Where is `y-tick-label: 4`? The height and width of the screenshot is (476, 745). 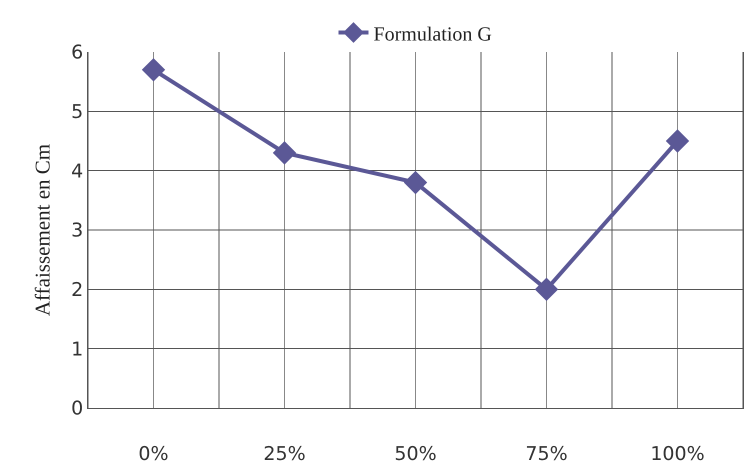
y-tick-label: 4 is located at coordinates (77, 171).